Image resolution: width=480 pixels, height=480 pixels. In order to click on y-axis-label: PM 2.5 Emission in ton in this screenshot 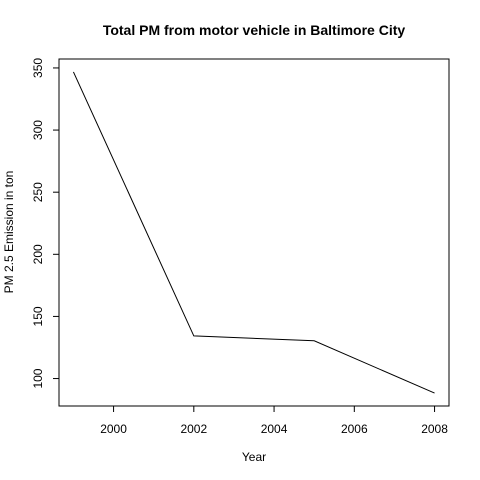, I will do `click(9, 232)`.